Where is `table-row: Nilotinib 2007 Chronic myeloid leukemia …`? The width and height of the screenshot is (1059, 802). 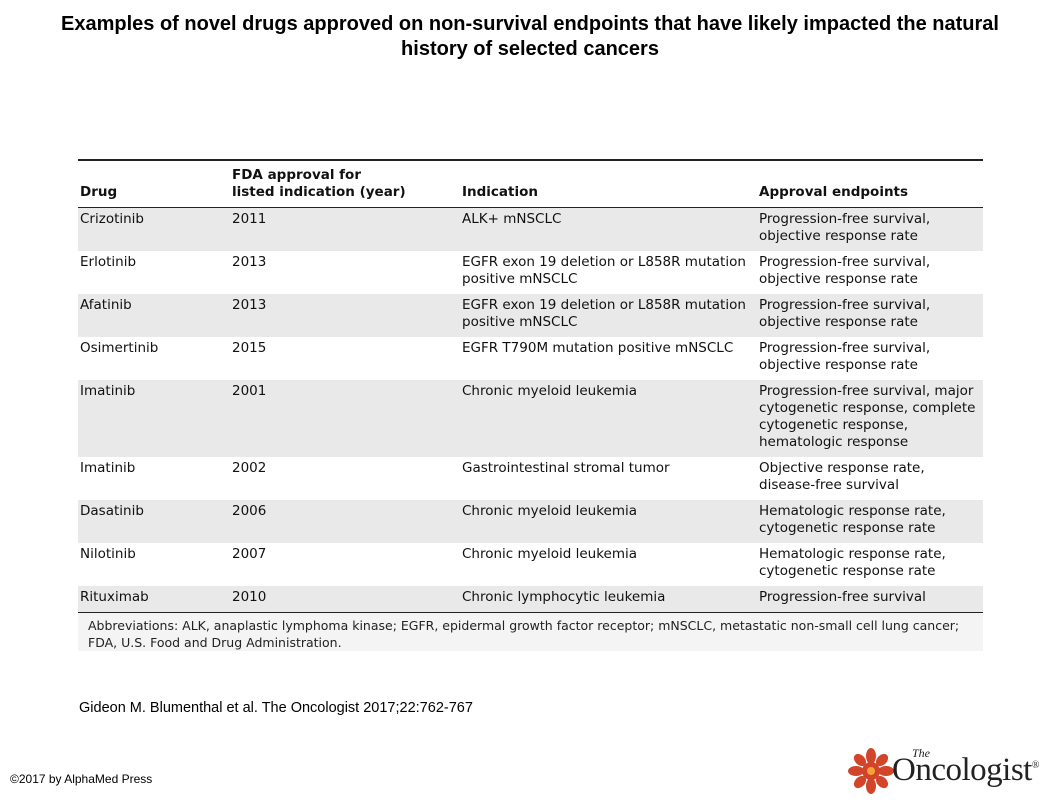 table-row: Nilotinib 2007 Chronic myeloid leukemia … is located at coordinates (530, 564).